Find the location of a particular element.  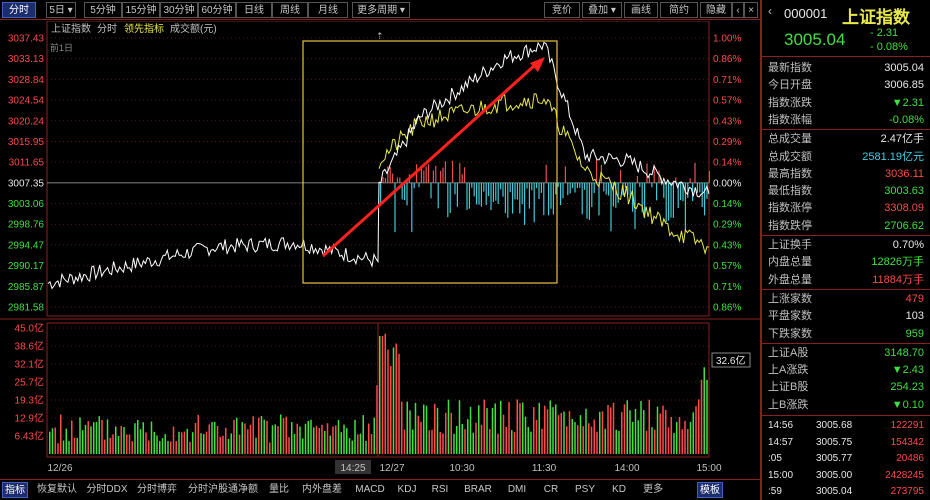

tick-price: 3005.68 is located at coordinates (834, 425).